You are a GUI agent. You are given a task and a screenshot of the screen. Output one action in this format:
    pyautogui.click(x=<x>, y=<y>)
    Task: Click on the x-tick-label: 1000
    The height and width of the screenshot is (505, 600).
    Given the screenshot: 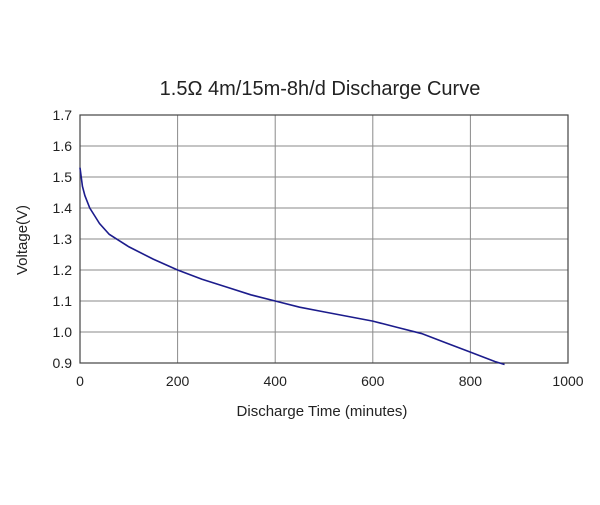 What is the action you would take?
    pyautogui.click(x=567, y=381)
    